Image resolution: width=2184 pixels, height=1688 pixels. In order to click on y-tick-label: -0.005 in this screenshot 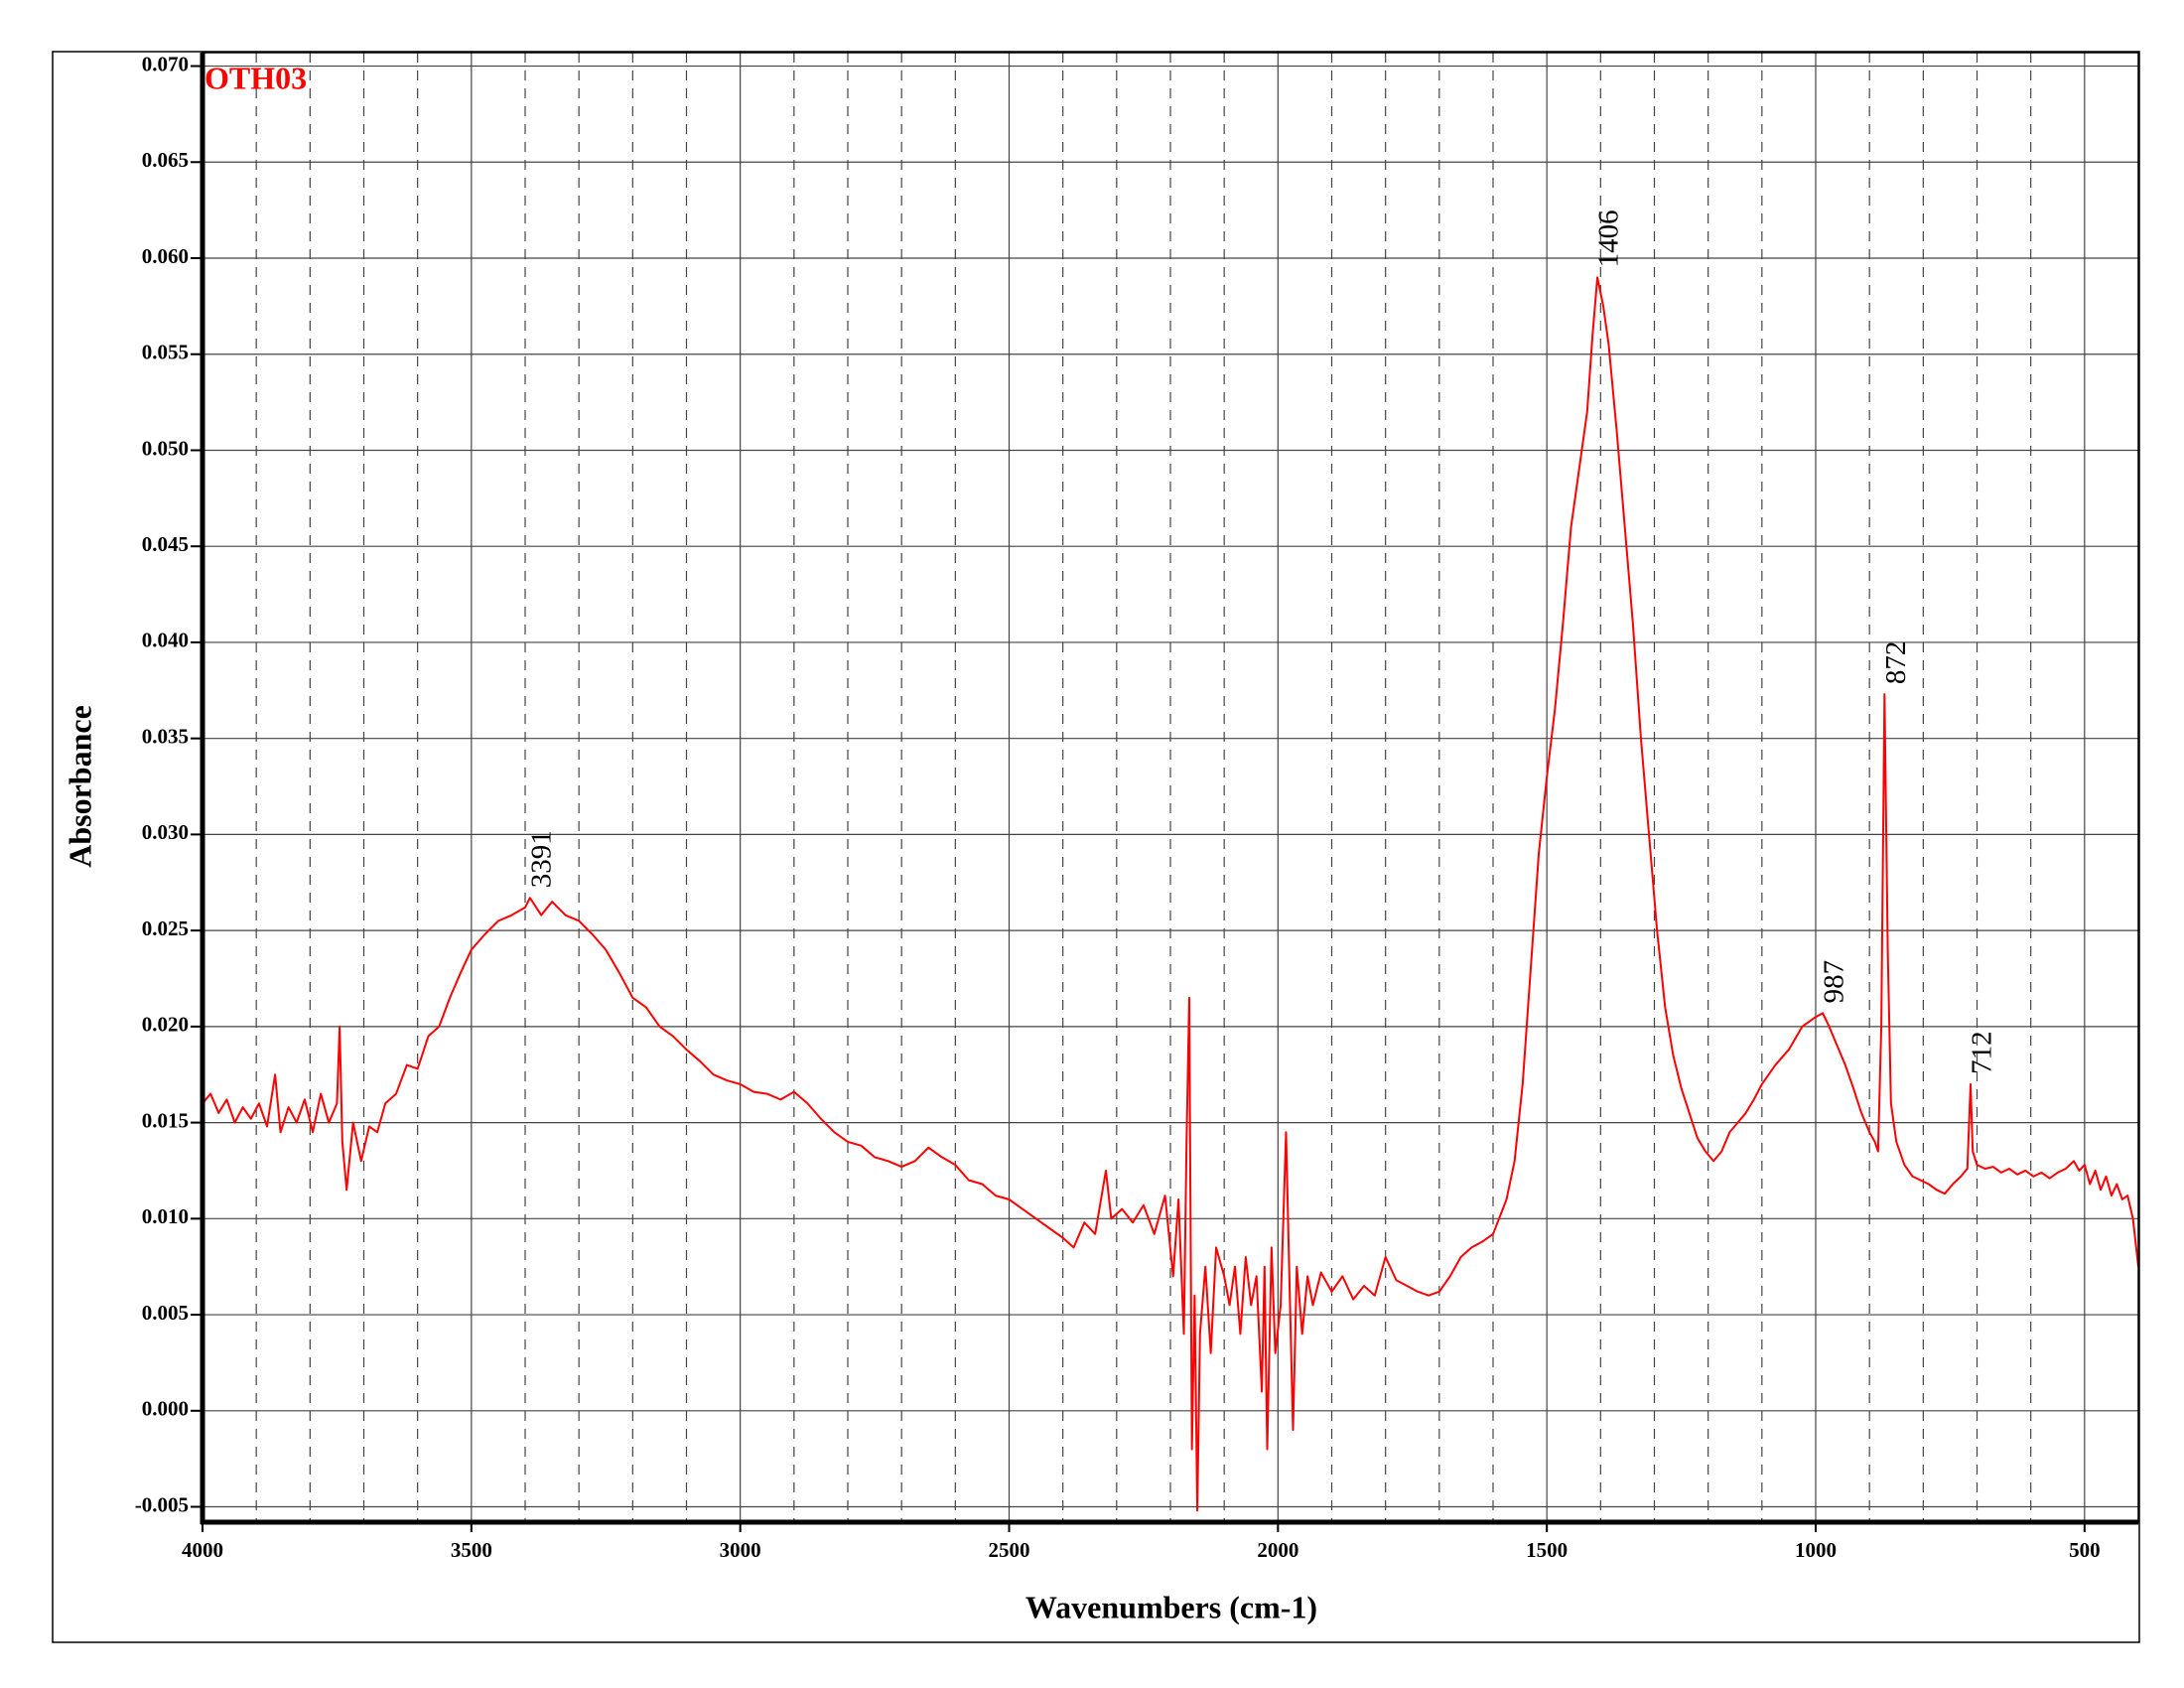, I will do `click(162, 1504)`.